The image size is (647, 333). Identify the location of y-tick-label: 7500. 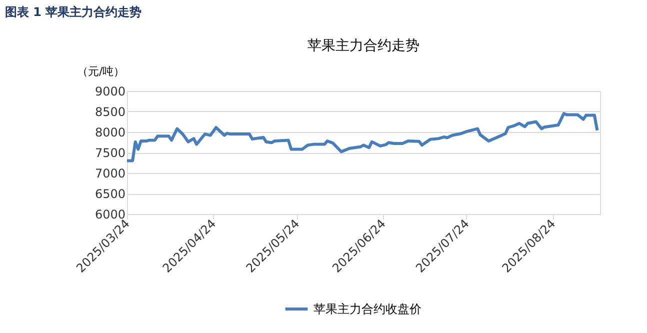
(110, 153).